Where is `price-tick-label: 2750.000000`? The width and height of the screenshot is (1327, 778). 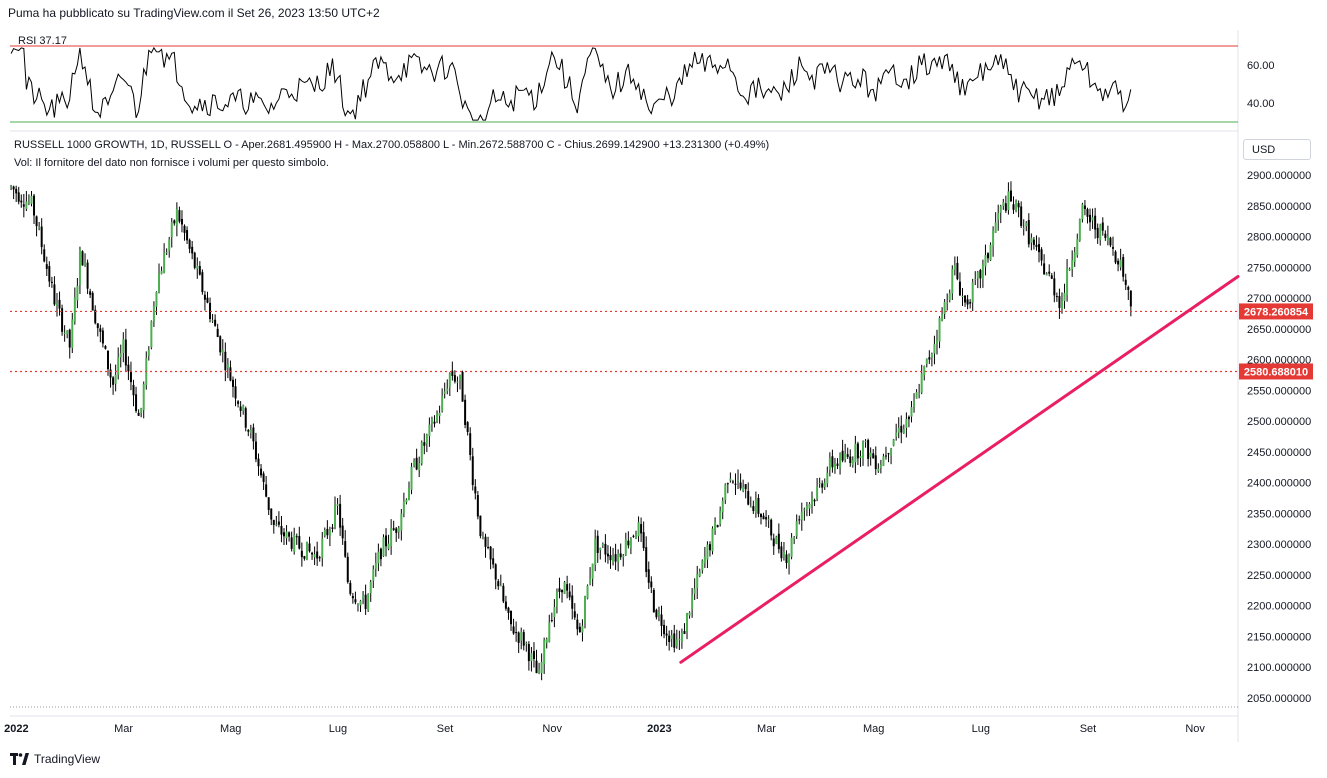
price-tick-label: 2750.000000 is located at coordinates (1279, 268).